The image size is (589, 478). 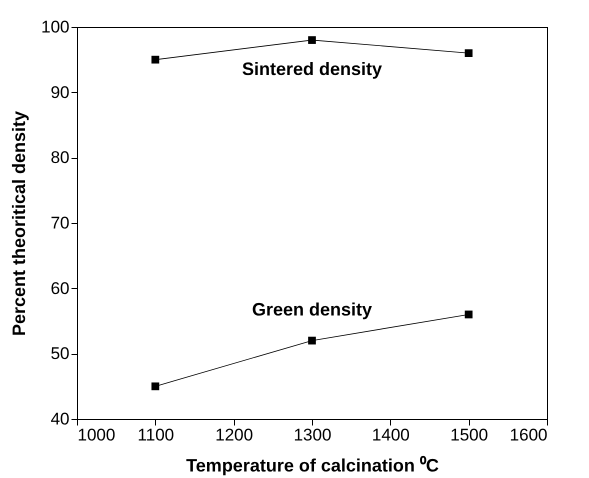 What do you see at coordinates (391, 435) in the screenshot?
I see `x-tick-label: 1400` at bounding box center [391, 435].